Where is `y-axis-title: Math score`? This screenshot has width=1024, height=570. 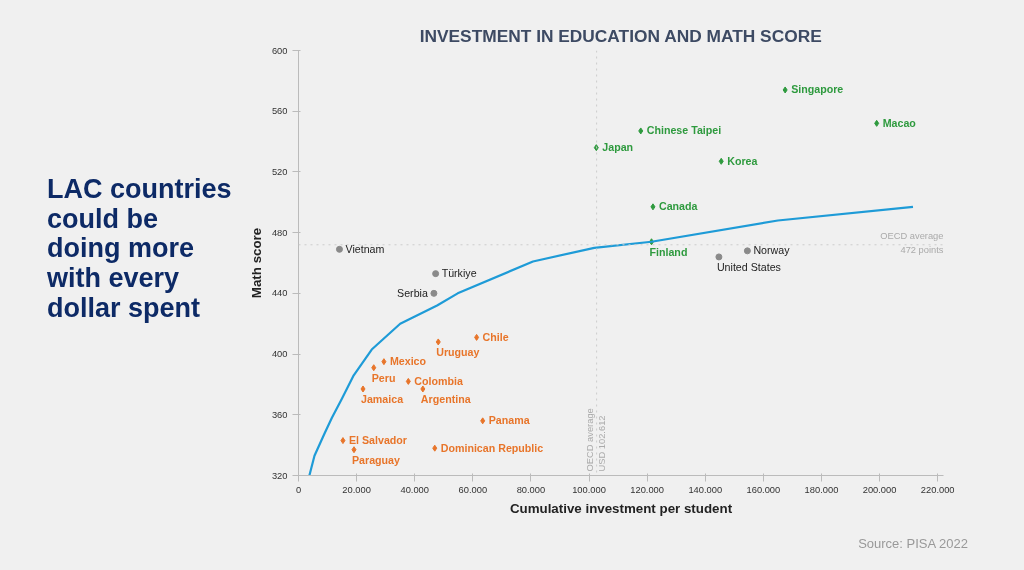 y-axis-title: Math score is located at coordinates (256, 263).